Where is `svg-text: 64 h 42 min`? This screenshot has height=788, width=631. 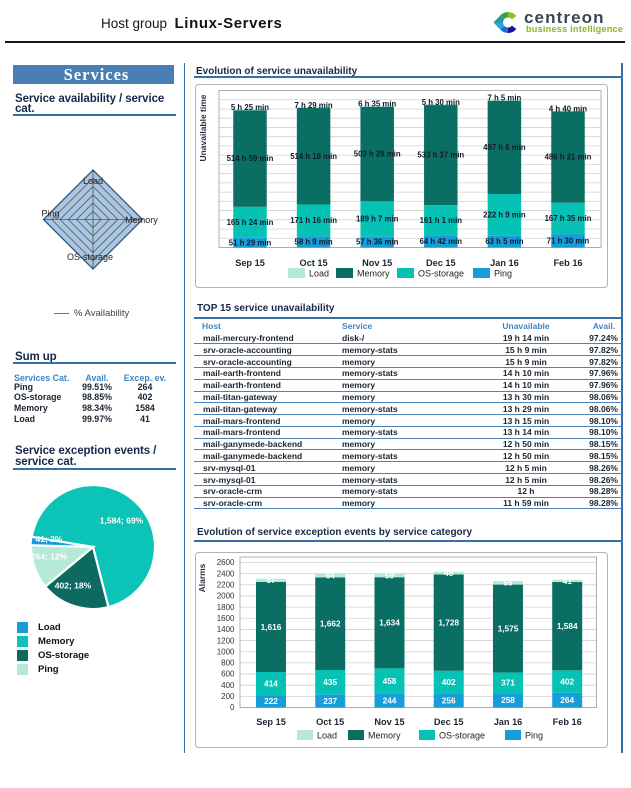
svg-text: 64 h 42 min is located at coordinates (441, 241).